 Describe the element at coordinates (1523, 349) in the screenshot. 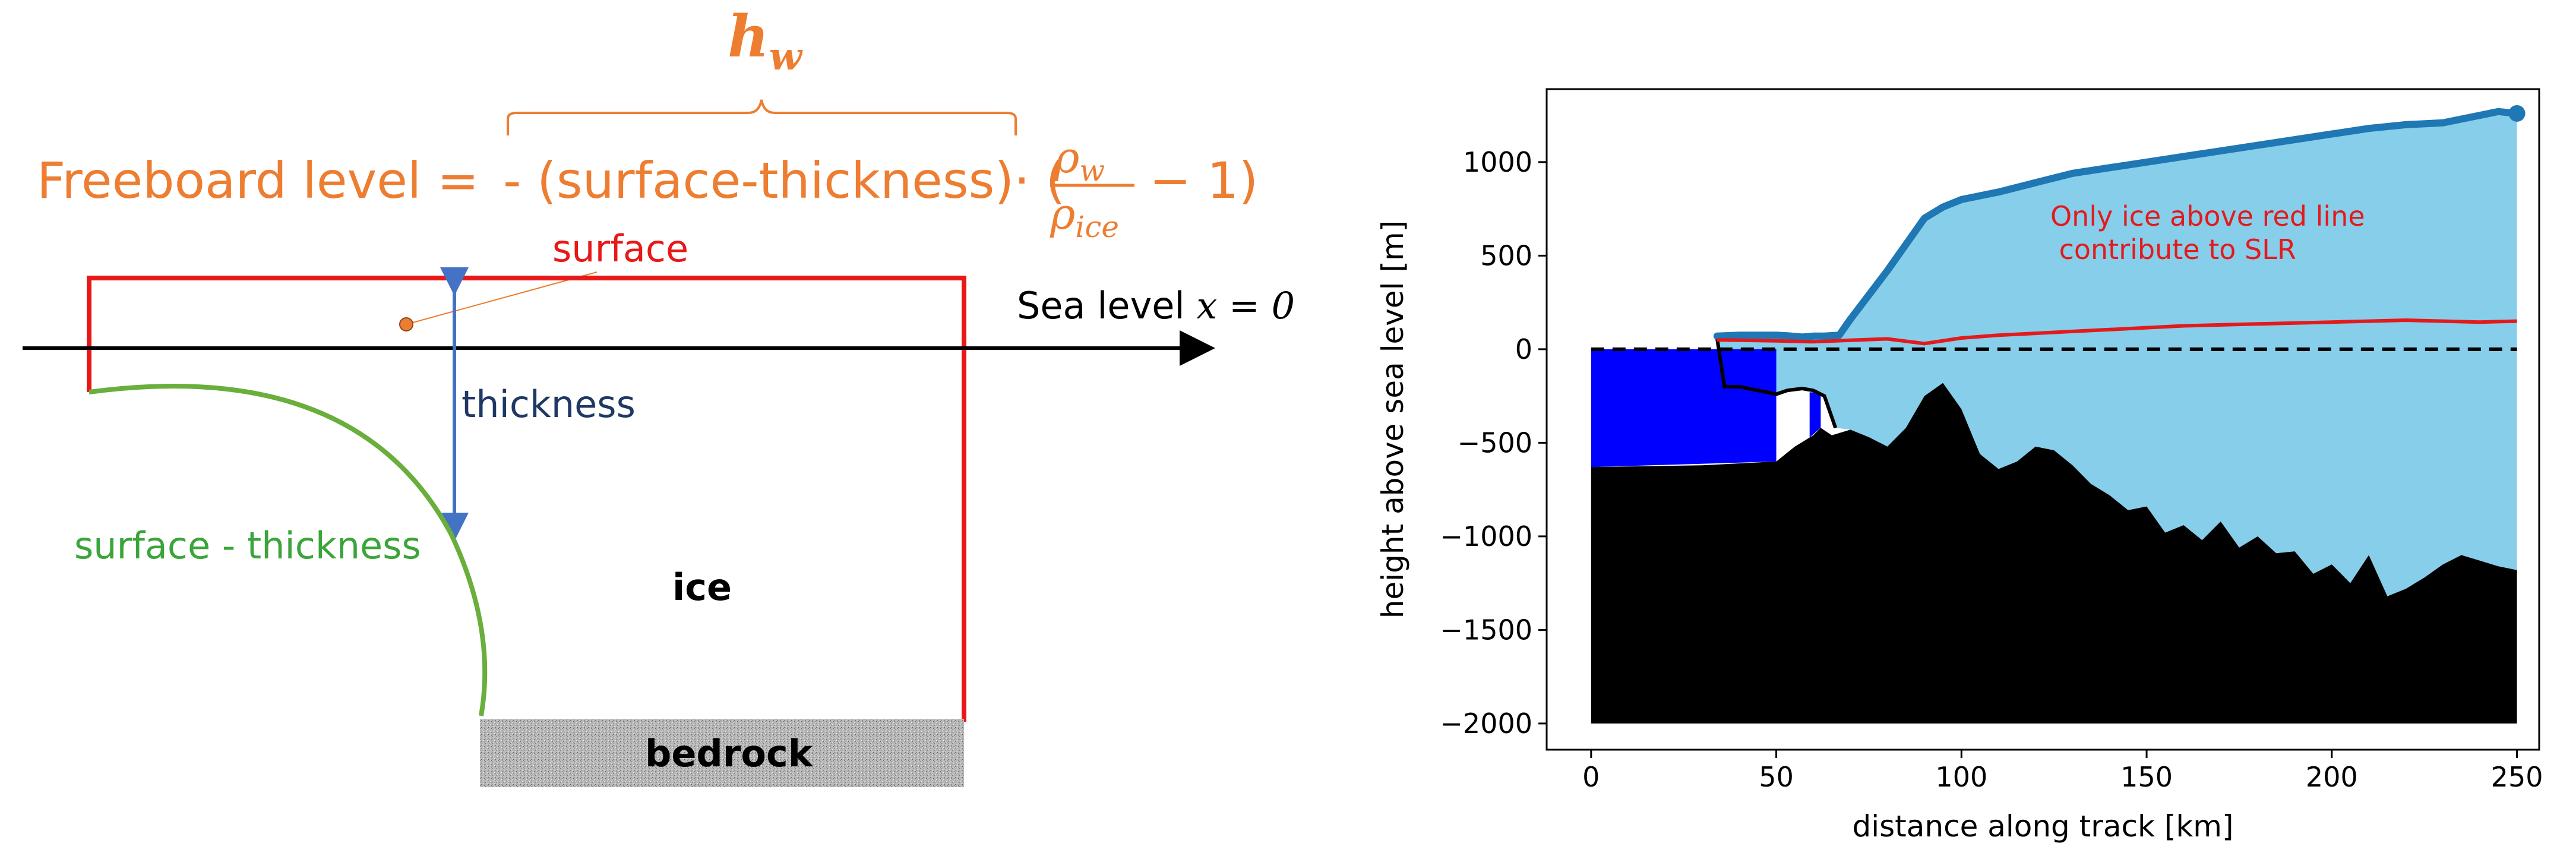

I see `y-tick-label: 0` at that location.